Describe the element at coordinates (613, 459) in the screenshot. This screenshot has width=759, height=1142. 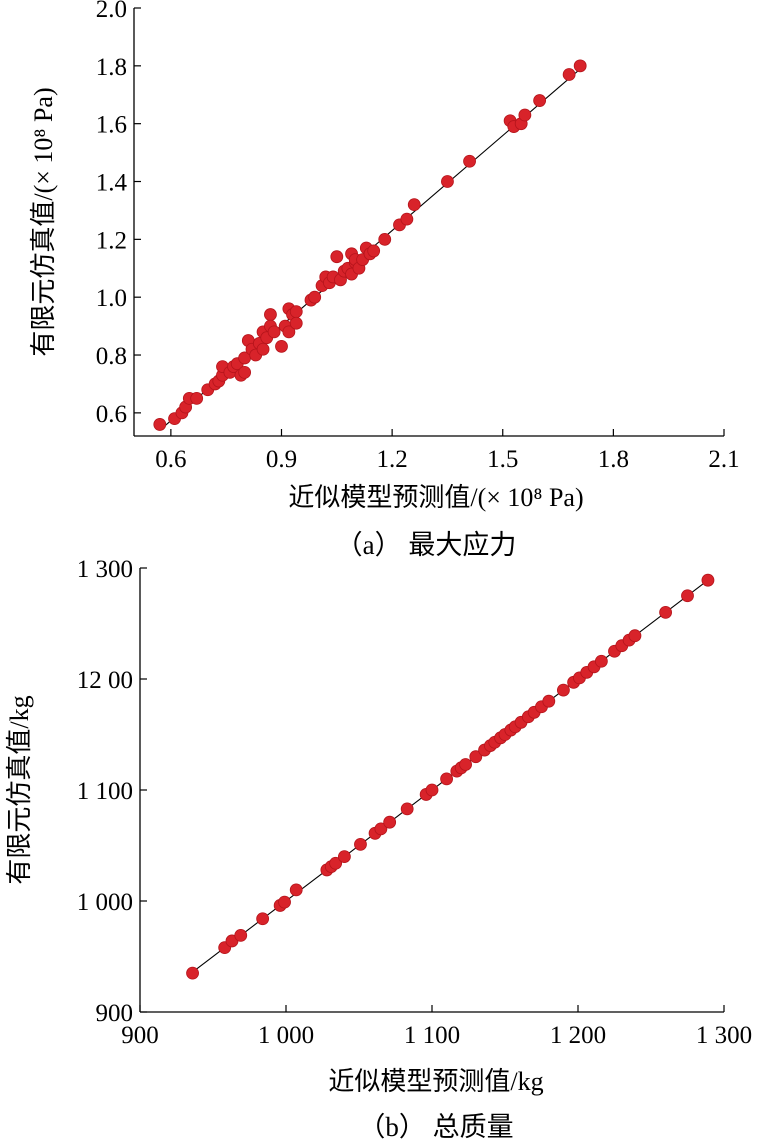
I see `chart-a-xtick-label: 1.8` at that location.